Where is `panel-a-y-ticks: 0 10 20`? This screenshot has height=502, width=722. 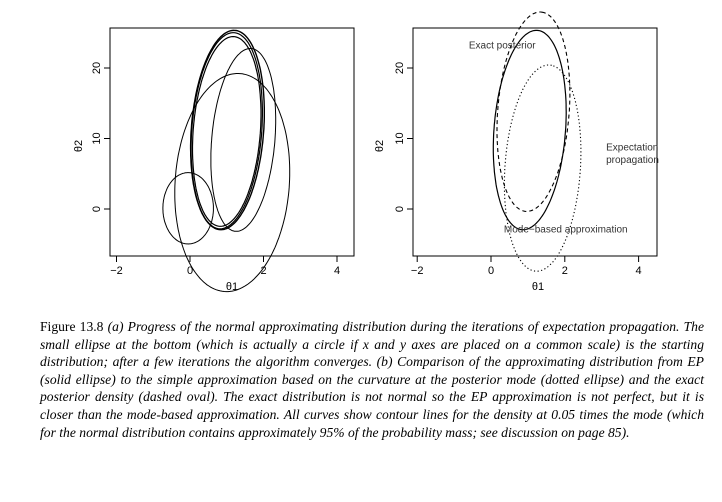
panel-a-y-ticks: 0 10 20 is located at coordinates (100, 137).